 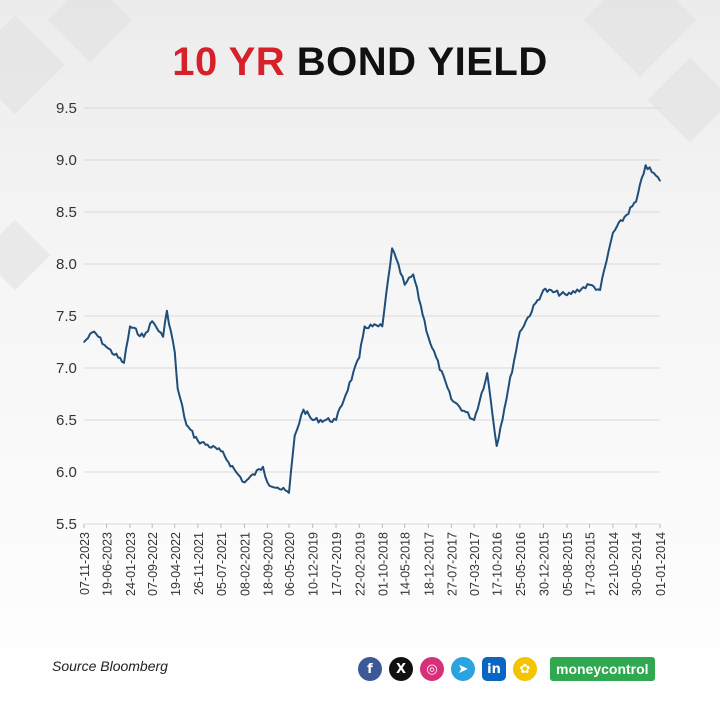 I want to click on x-tick-label: 10-12-2019, so click(x=314, y=564).